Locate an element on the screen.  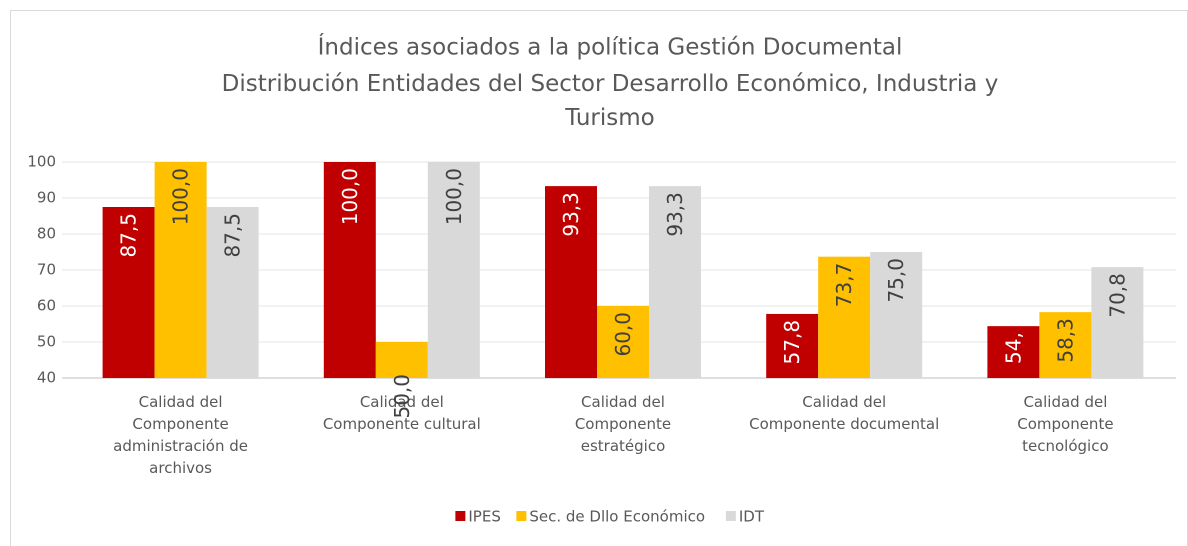
data-label: 73,7 is located at coordinates (844, 285).